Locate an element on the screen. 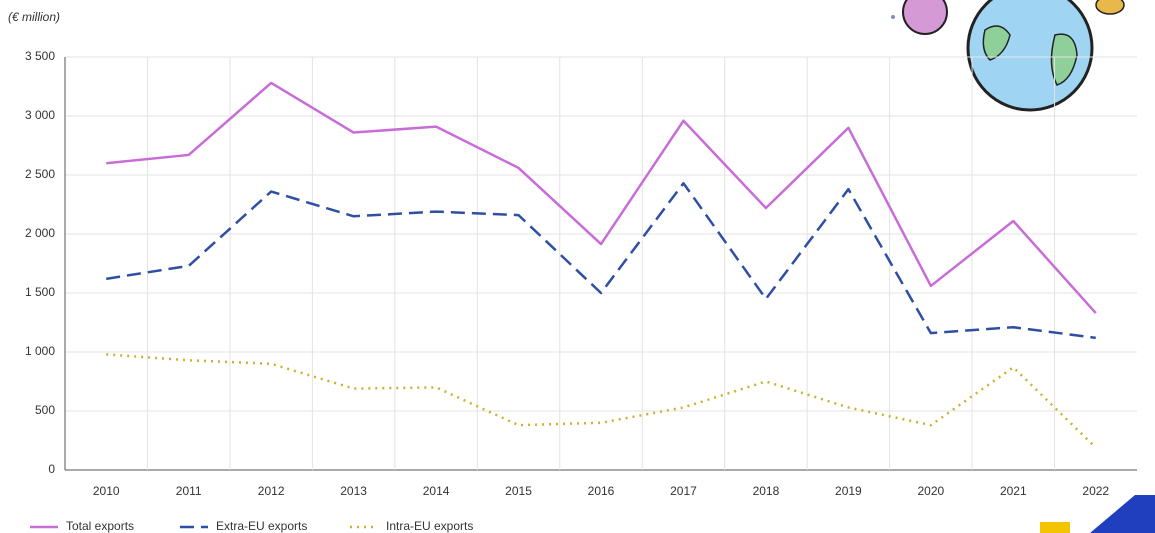 This screenshot has width=1155, height=533. x-tick-label: 2015 is located at coordinates (518, 491).